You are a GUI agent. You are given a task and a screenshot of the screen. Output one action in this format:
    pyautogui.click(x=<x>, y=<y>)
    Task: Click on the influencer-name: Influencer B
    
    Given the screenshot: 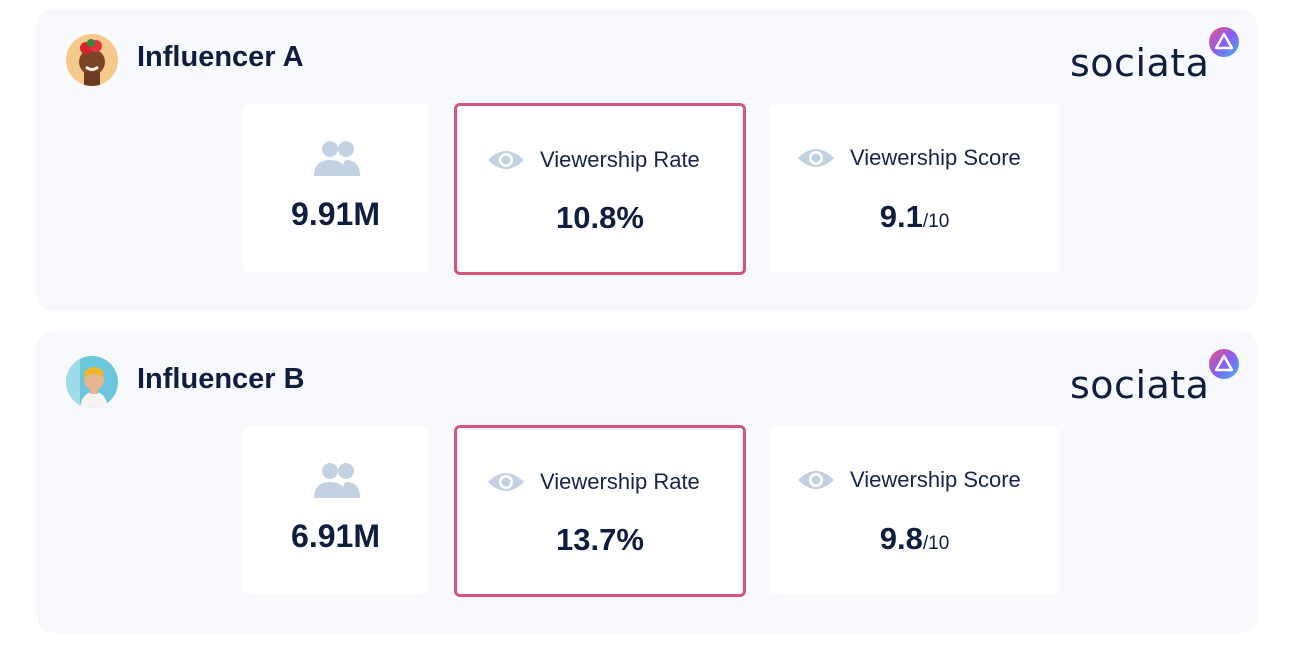 What is the action you would take?
    pyautogui.click(x=221, y=379)
    